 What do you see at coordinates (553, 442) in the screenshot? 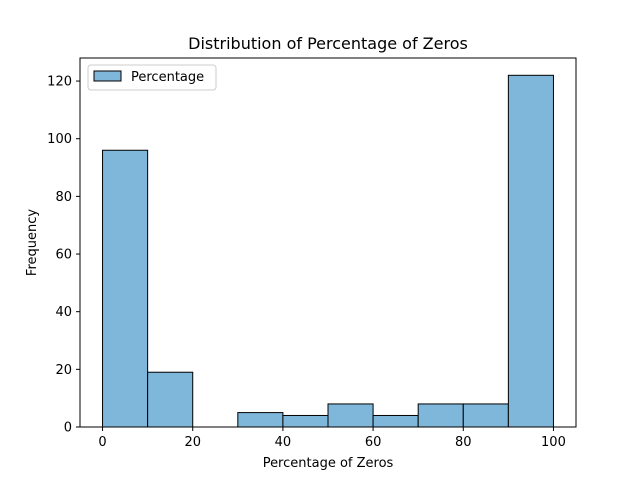
I see `x-tick-label: 100` at bounding box center [553, 442].